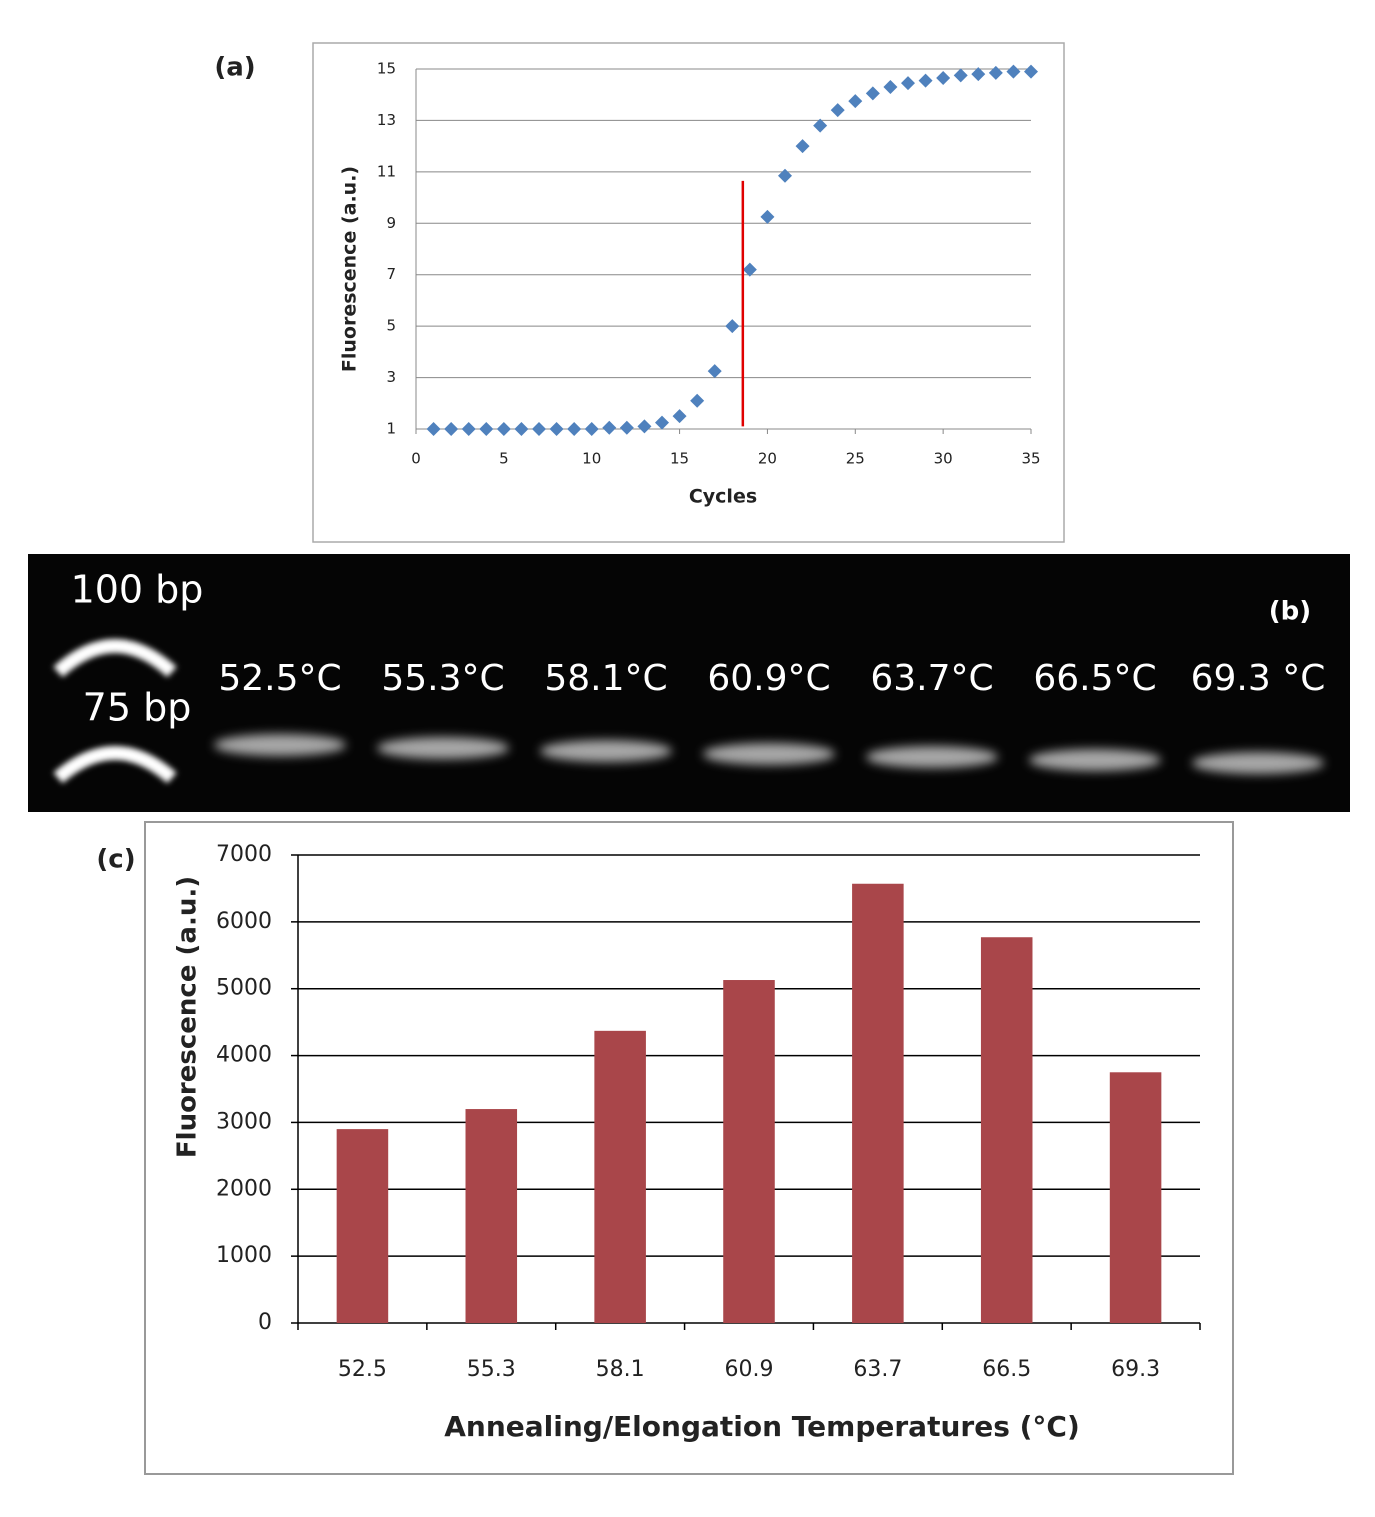 This screenshot has height=1517, width=1375. Describe the element at coordinates (620, 1369) in the screenshot. I see `x-tick-label: 58.1` at that location.